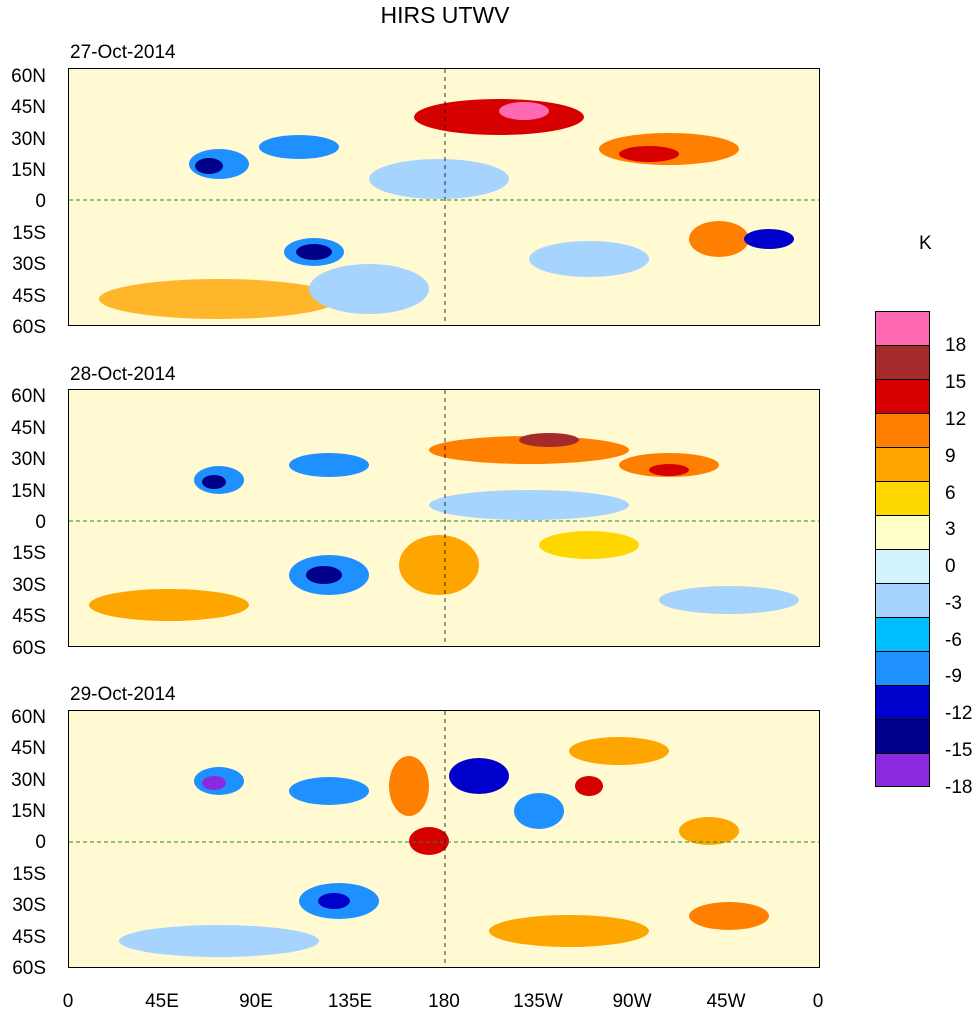 Image resolution: width=979 pixels, height=1014 pixels. I want to click on lon-label-90w: 90W, so click(632, 1001).